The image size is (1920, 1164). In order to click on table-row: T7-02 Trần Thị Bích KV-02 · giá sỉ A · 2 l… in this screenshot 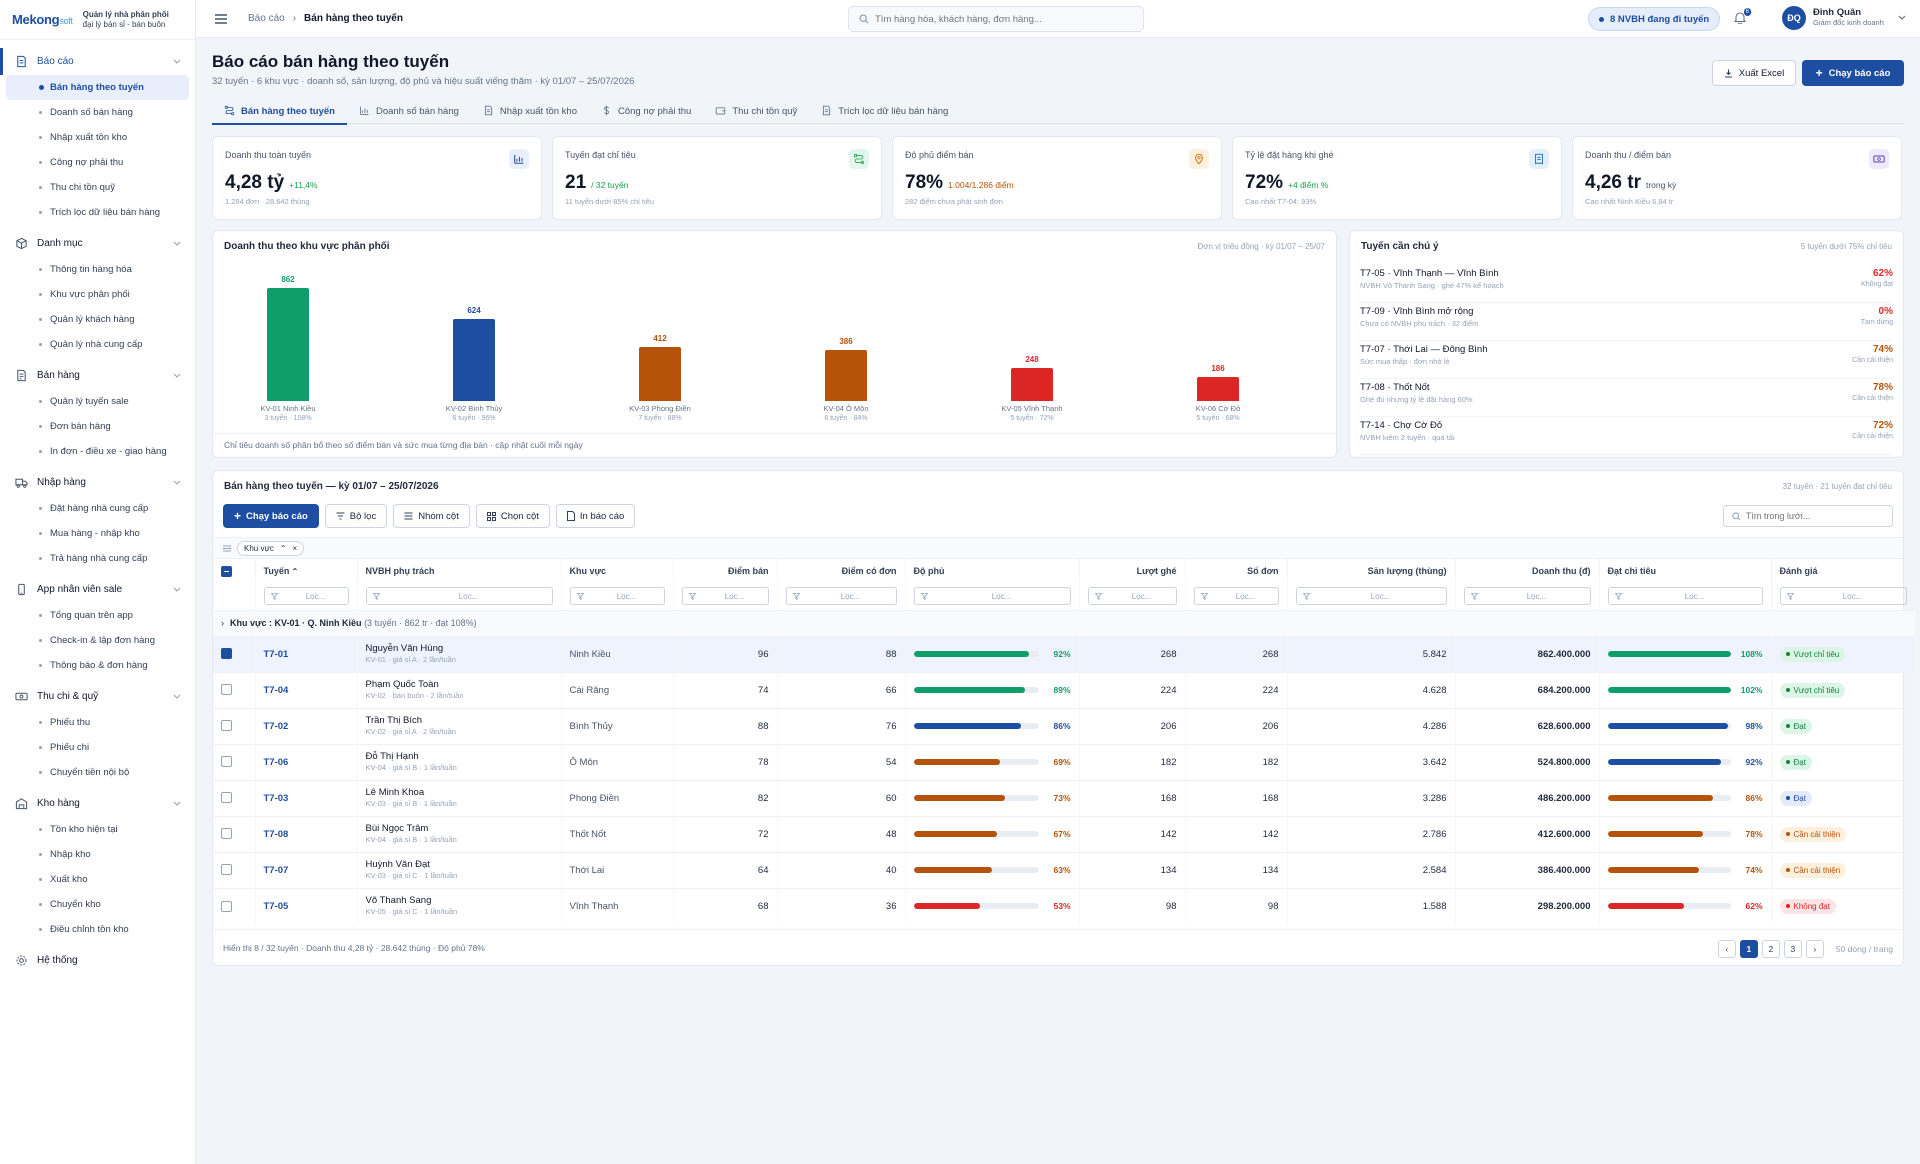, I will do `click(1064, 725)`.